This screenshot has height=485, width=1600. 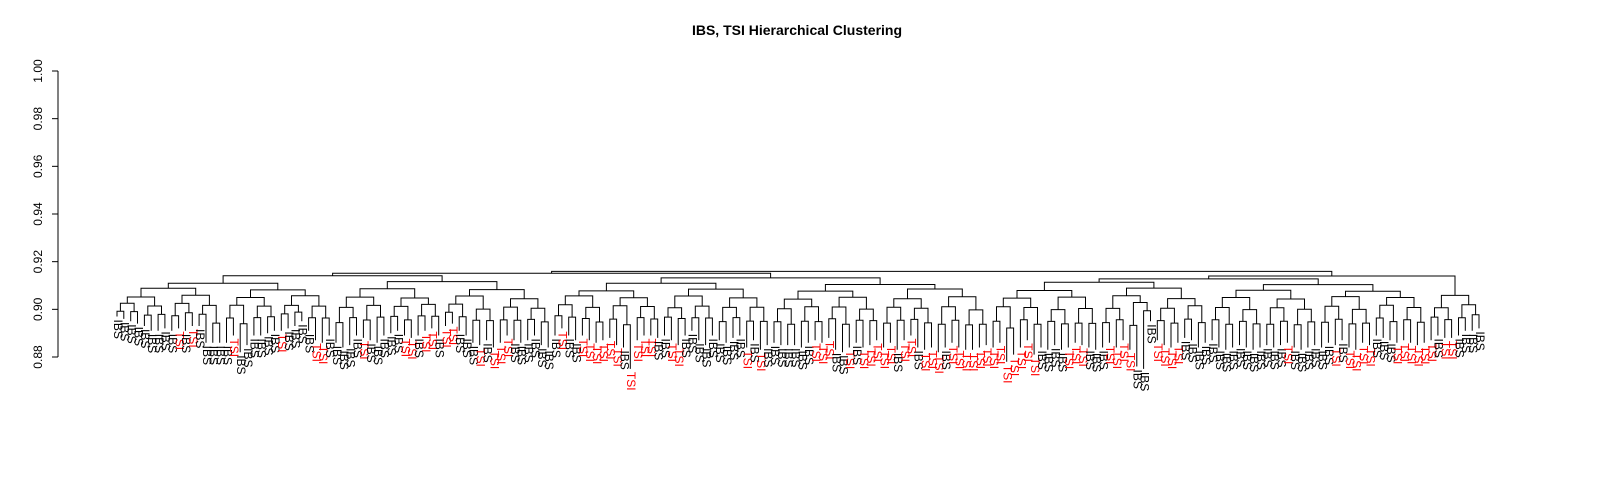 What do you see at coordinates (45, 214) in the screenshot?
I see `y-axis: 0.88 0.90 0.92 0.94 0.96 0.98 1.00` at bounding box center [45, 214].